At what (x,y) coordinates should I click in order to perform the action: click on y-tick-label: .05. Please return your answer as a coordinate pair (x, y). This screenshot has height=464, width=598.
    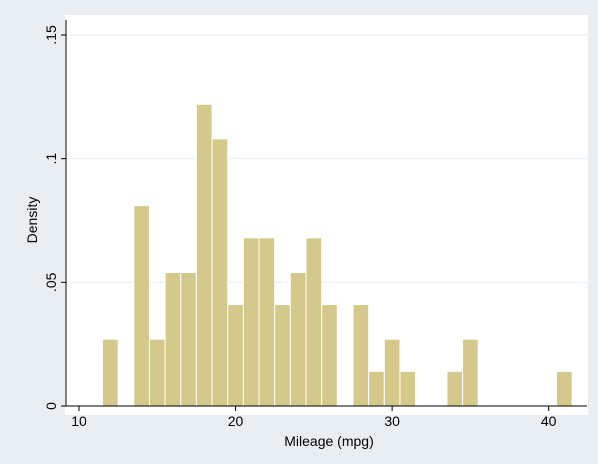
    Looking at the image, I should click on (51, 282).